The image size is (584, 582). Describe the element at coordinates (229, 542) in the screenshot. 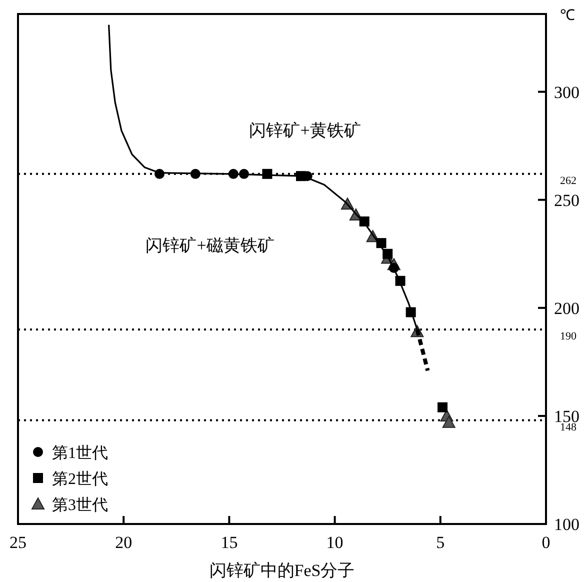

I see `x-tick-label: 15` at that location.